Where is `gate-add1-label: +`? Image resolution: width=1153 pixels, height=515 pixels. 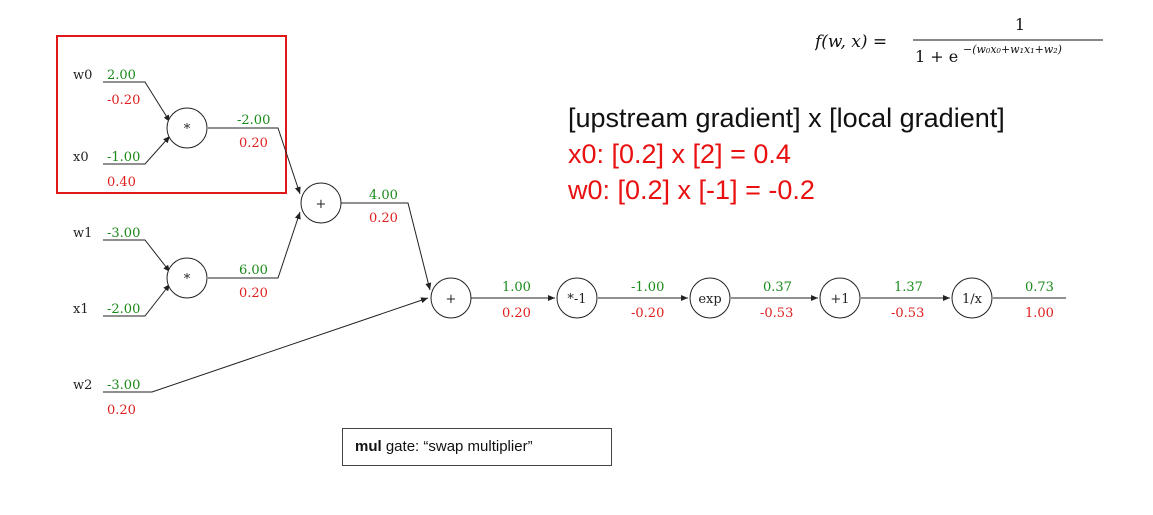
gate-add1-label: + is located at coordinates (321, 204).